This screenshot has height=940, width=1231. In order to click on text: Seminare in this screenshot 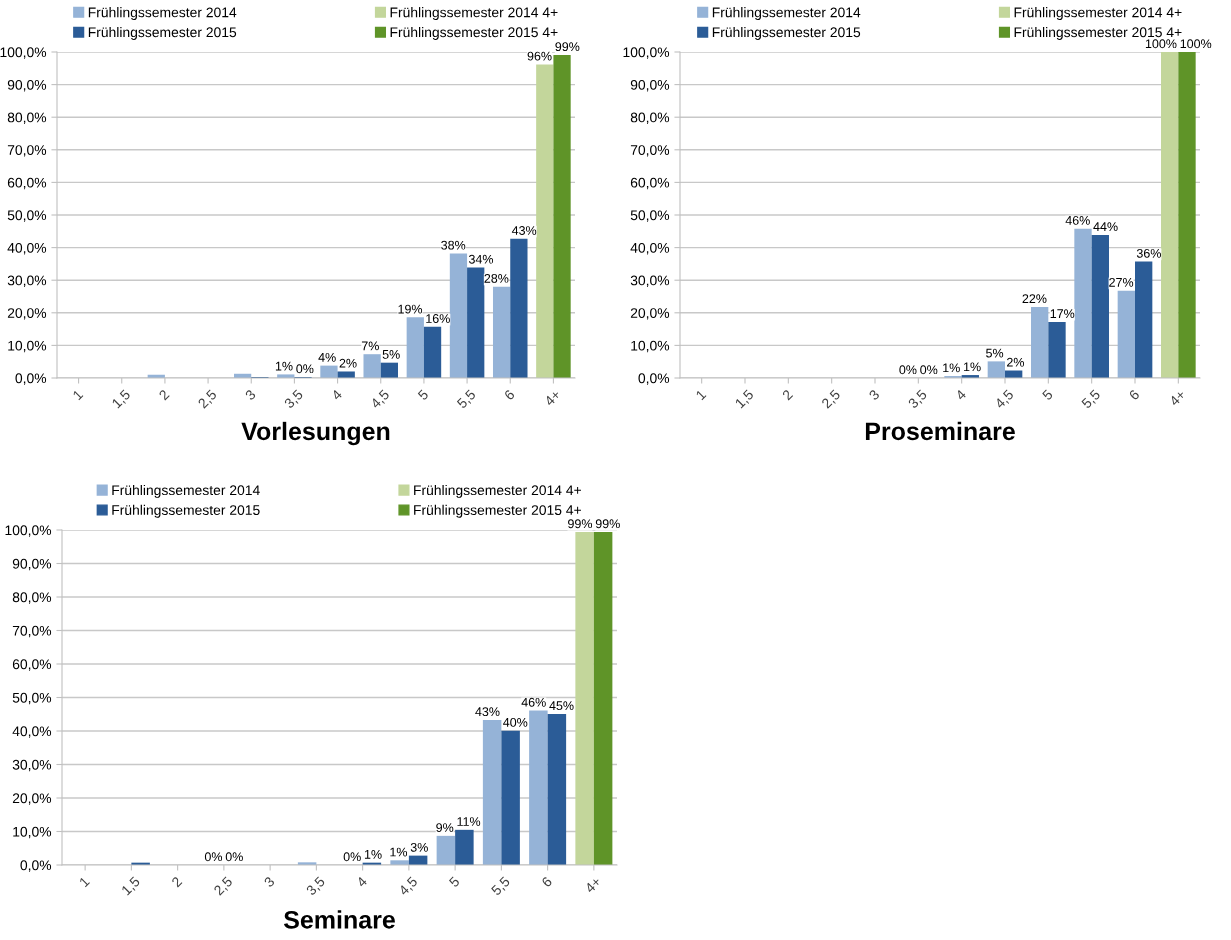, I will do `click(339, 919)`.